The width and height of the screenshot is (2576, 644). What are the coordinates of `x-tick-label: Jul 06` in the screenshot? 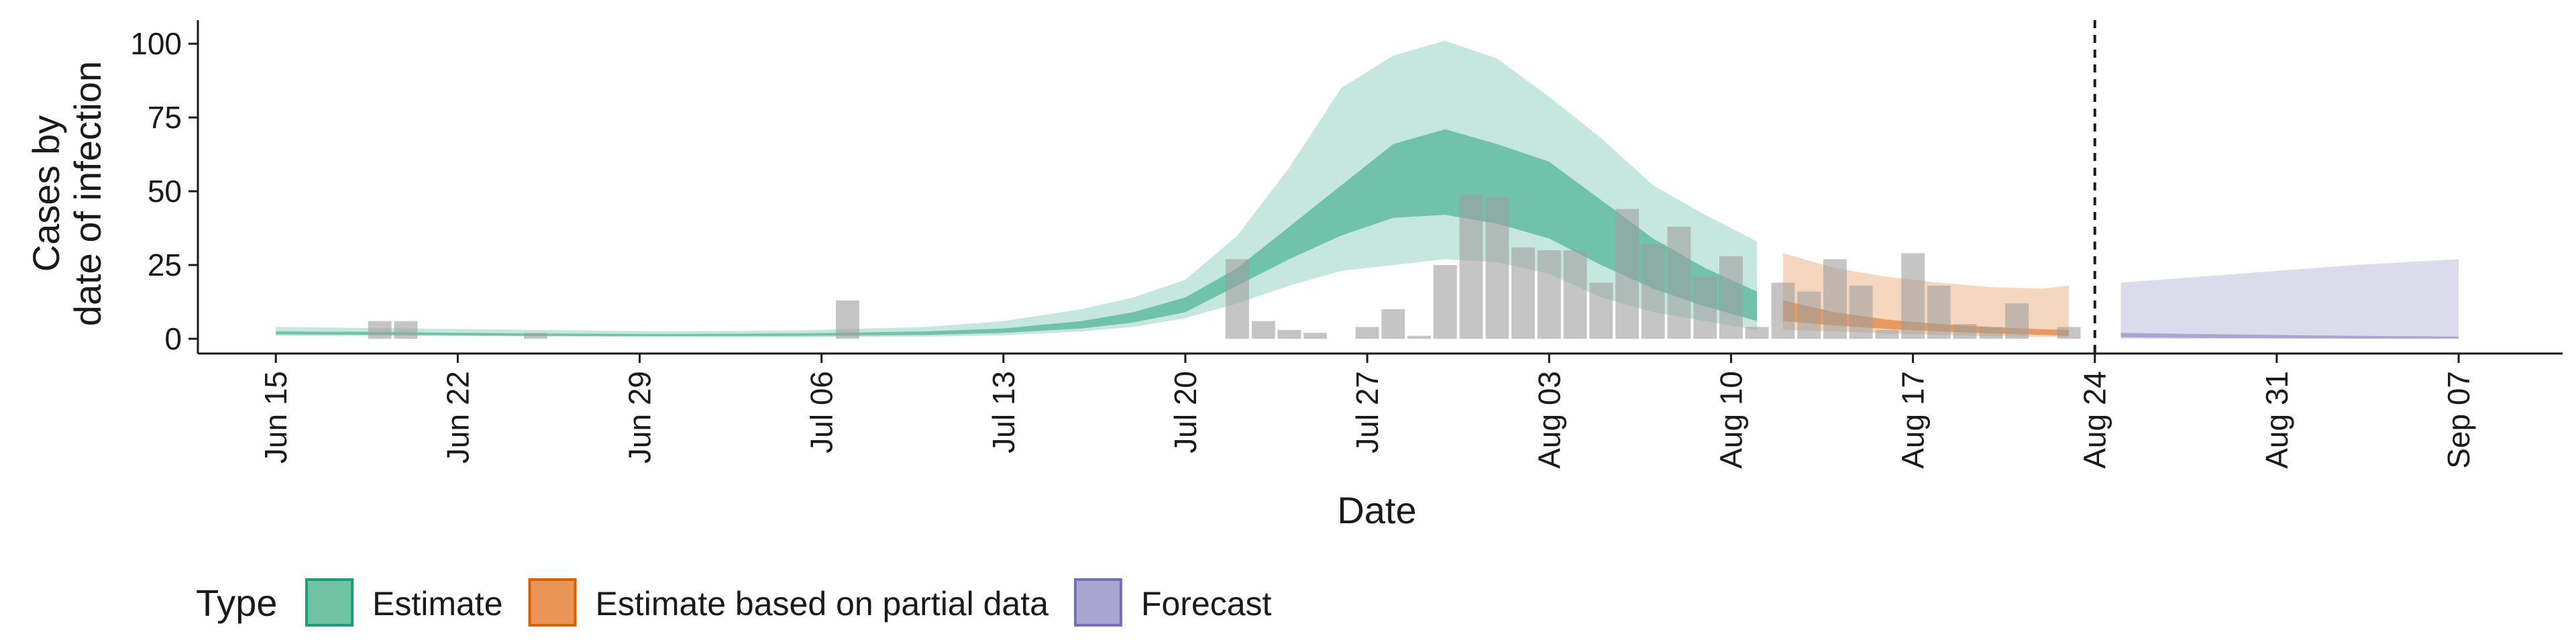 It's located at (821, 412).